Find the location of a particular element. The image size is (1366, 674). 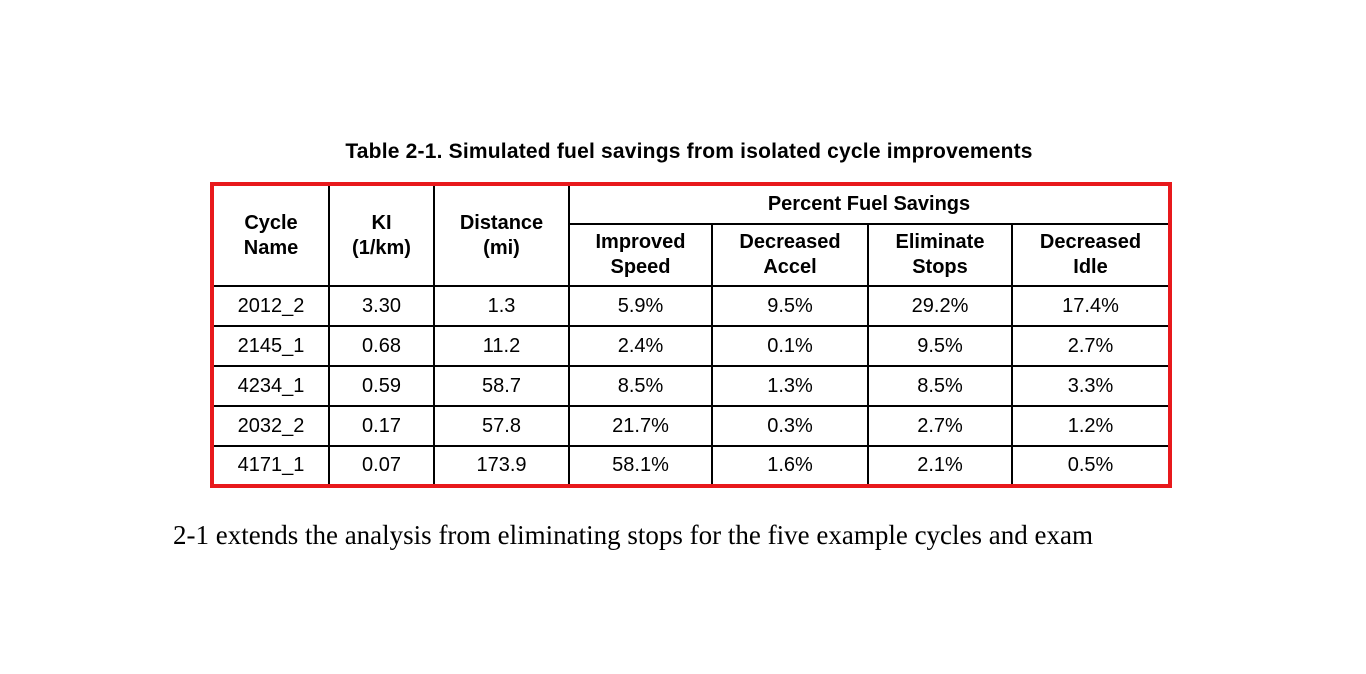

table-row: 2145_1 0.68 11.2 2.4% 0.1% 9.5% 2.7% is located at coordinates (691, 346).